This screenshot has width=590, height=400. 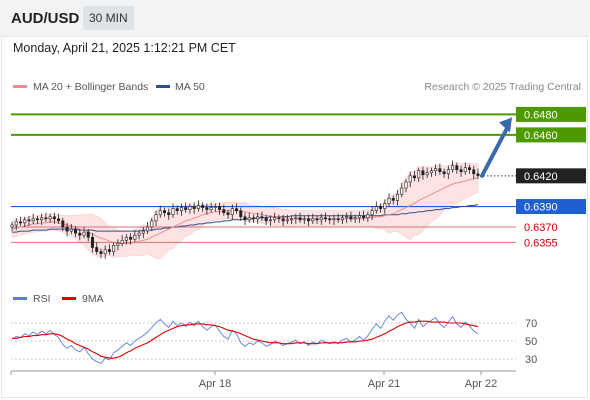 What do you see at coordinates (541, 136) in the screenshot?
I see `target-level-label: 0.6460` at bounding box center [541, 136].